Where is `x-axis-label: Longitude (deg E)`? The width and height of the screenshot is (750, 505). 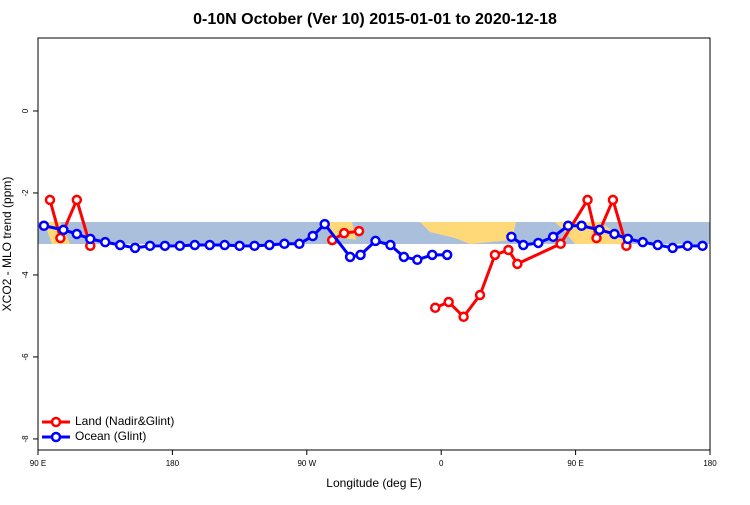
x-axis-label: Longitude (deg E) is located at coordinates (373, 483).